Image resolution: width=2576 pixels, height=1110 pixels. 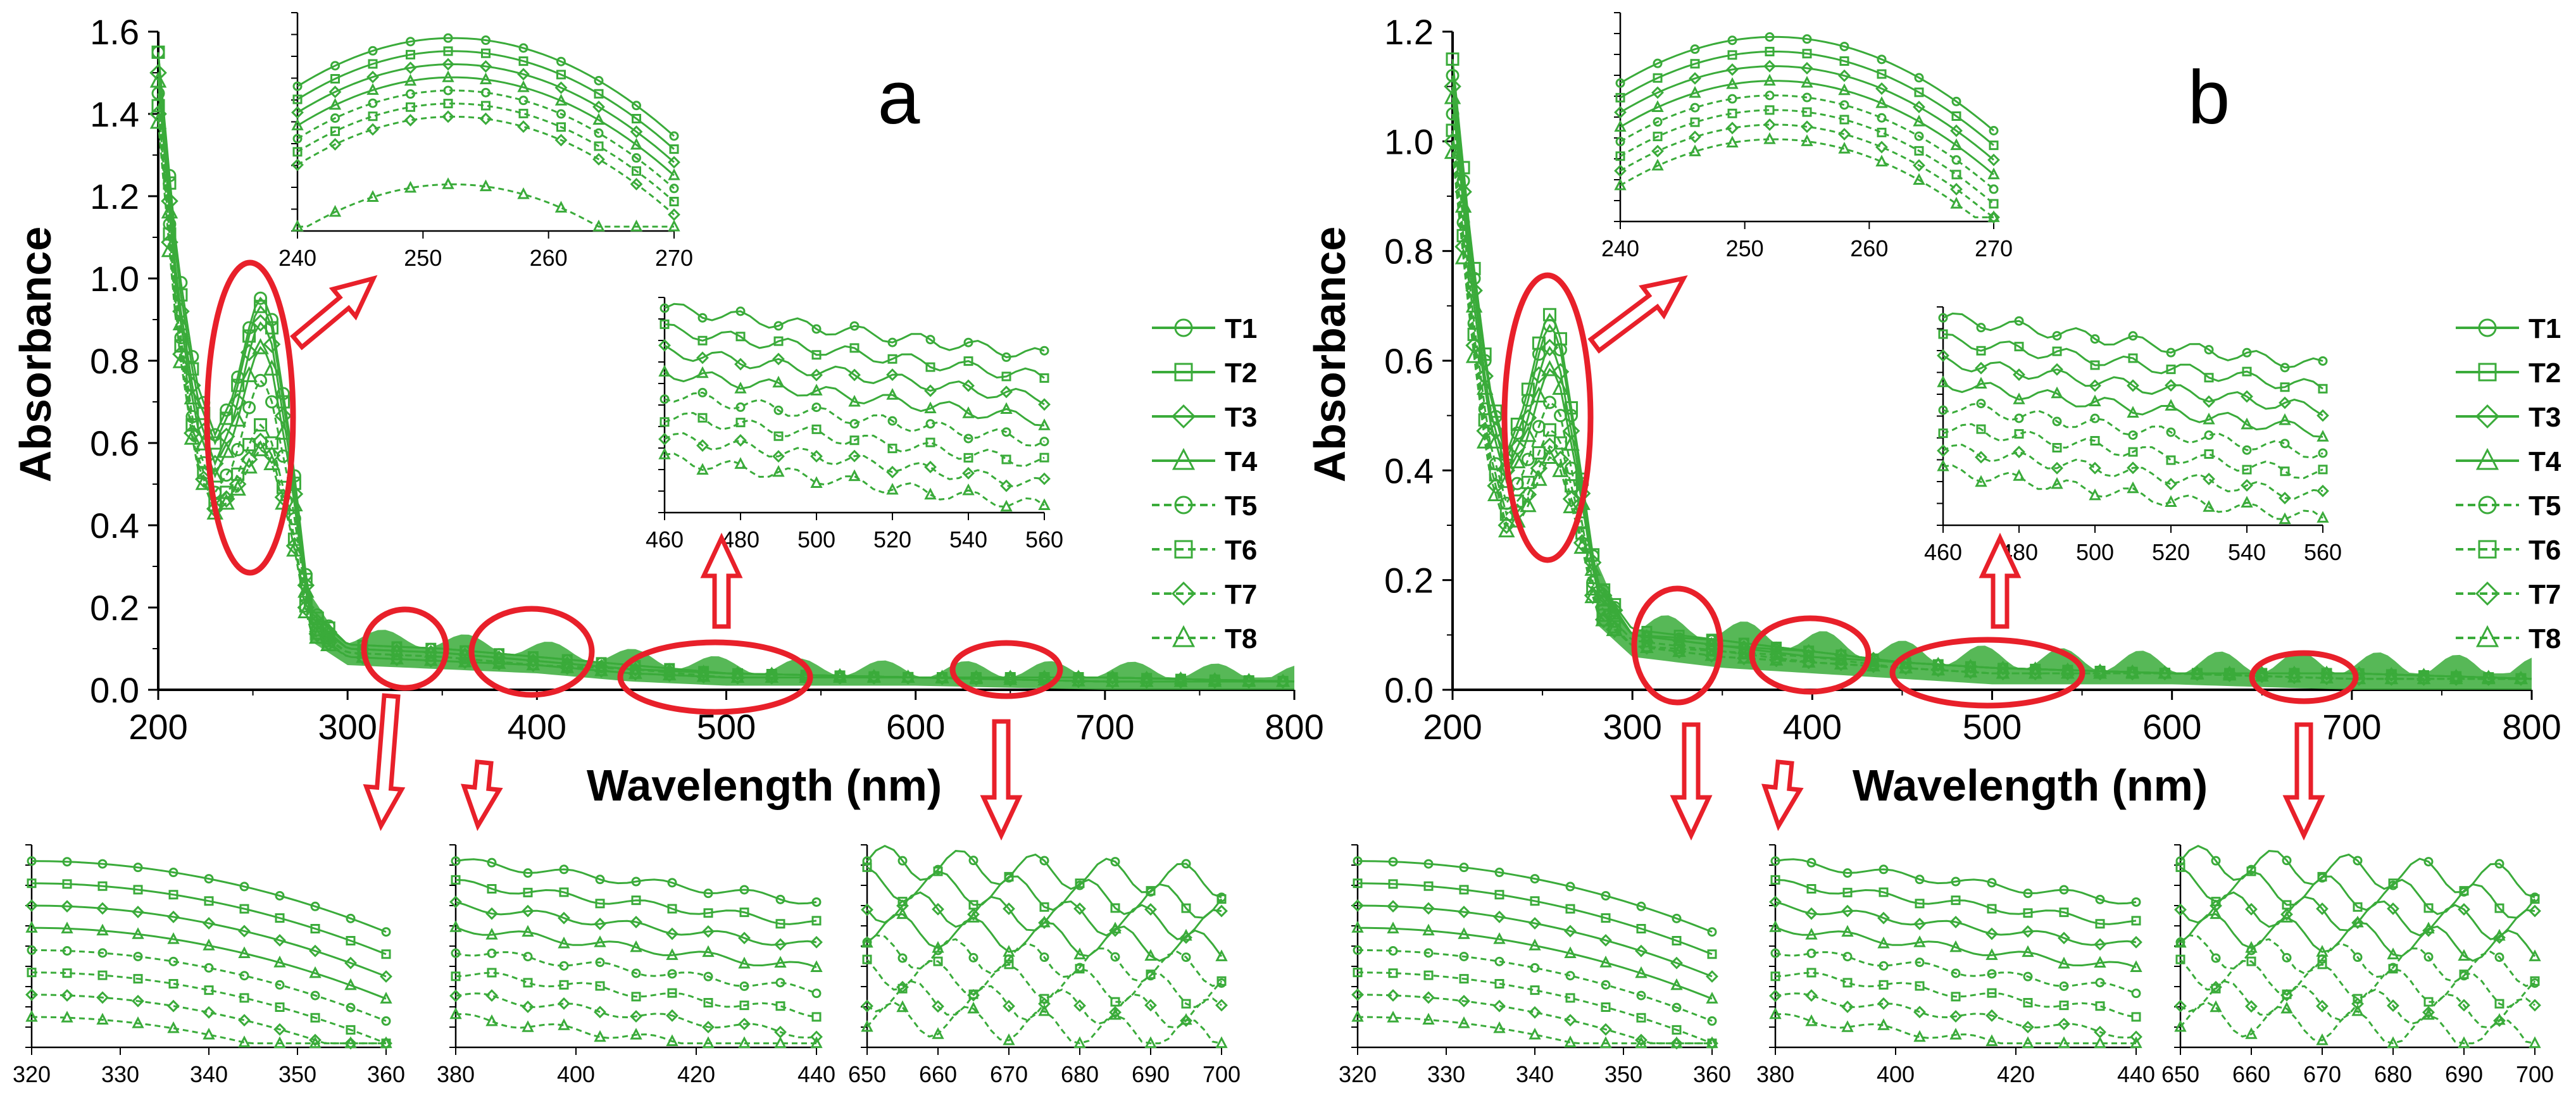 I want to click on series-T3-marker, so click(x=396, y=651).